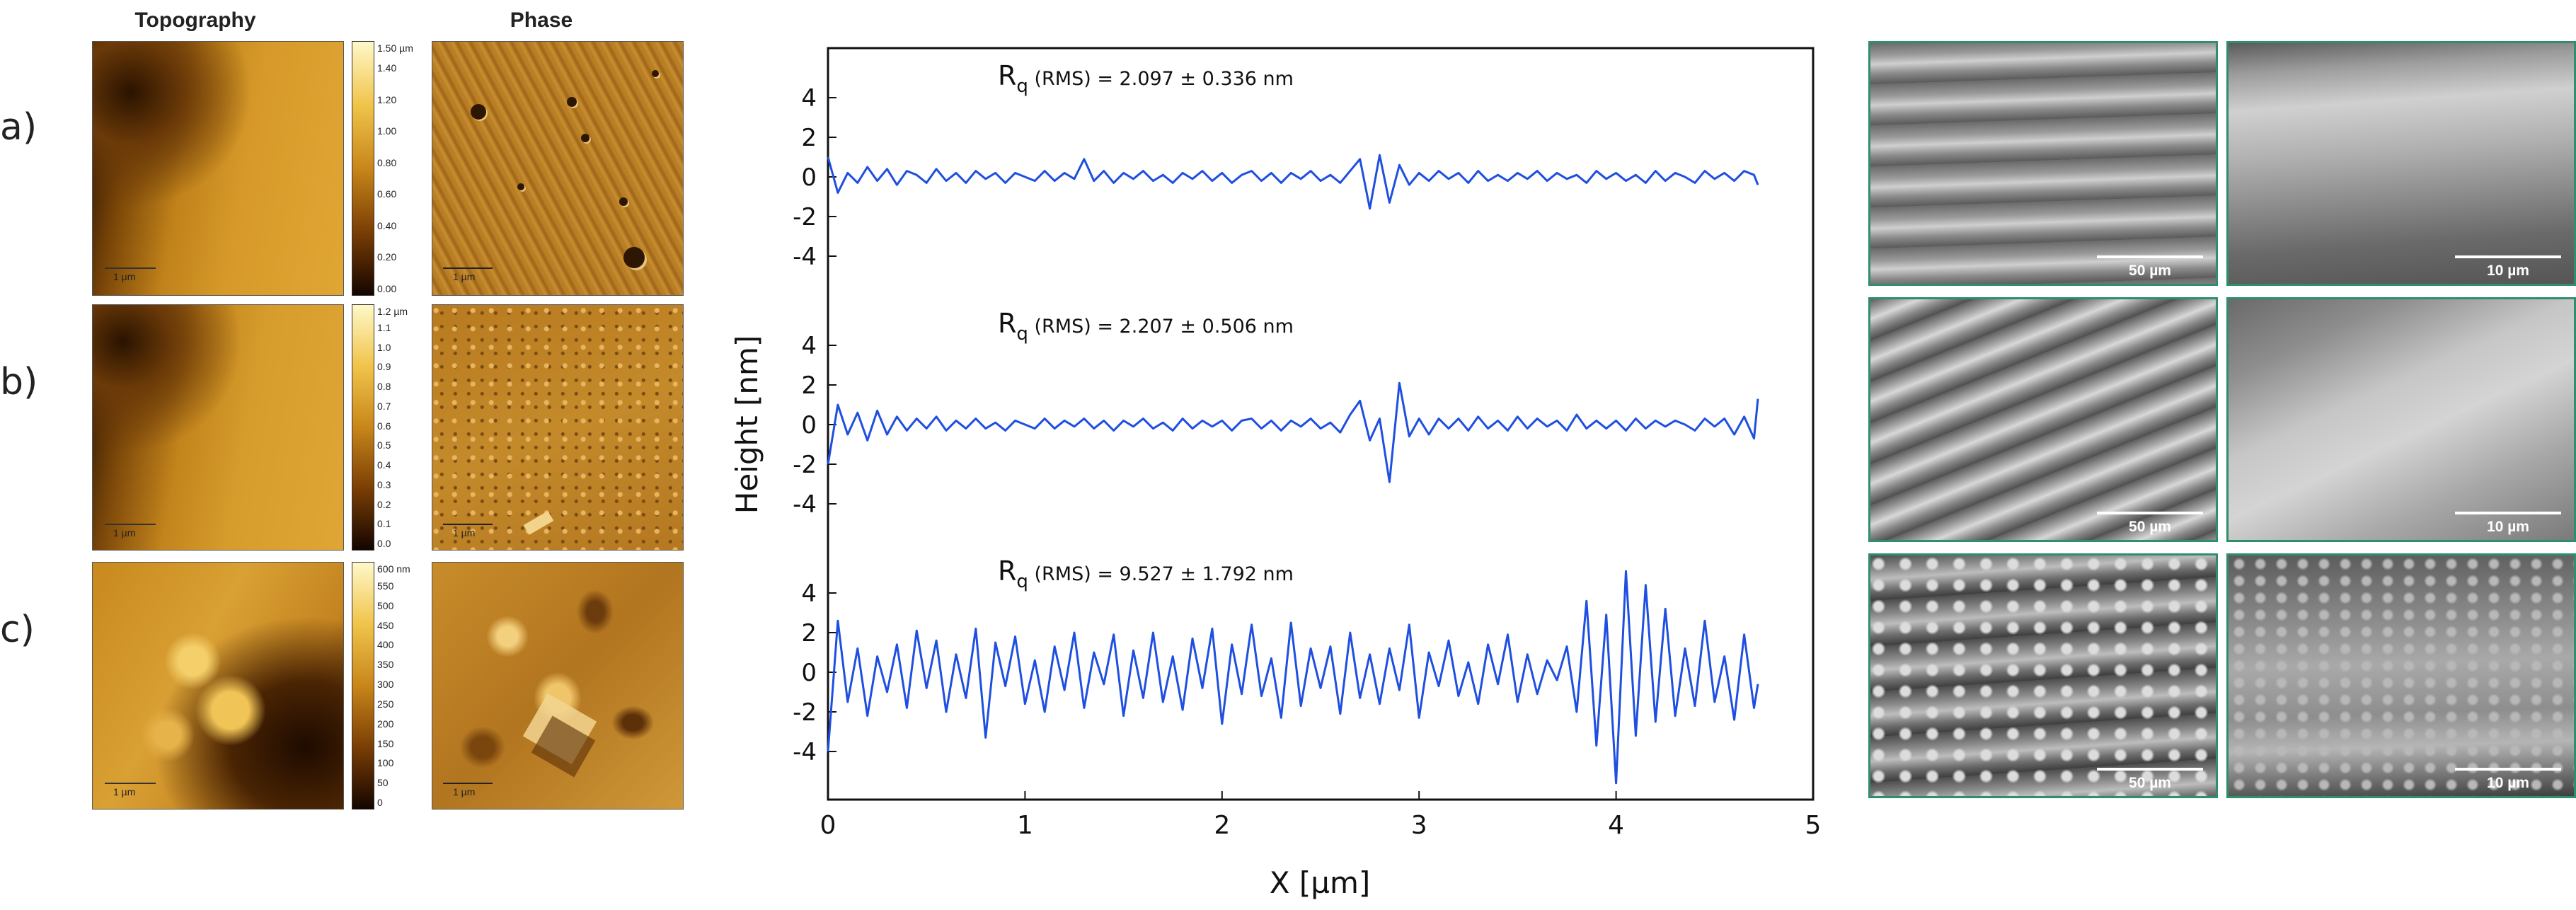 This screenshot has height=910, width=2576. I want to click on colorbar-tick-a: 1.00, so click(387, 131).